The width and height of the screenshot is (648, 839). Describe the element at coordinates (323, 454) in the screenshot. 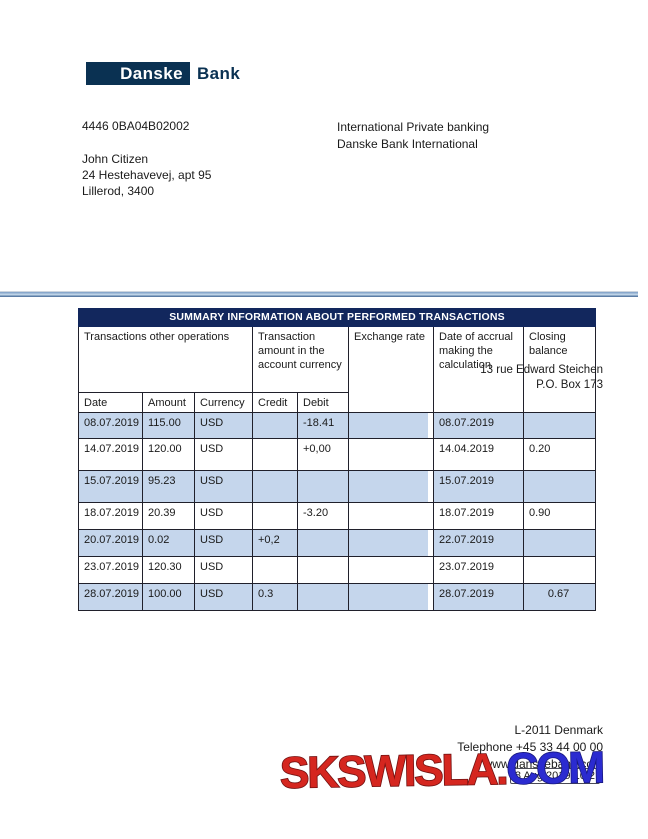

I see `cell-debit: +0,00` at that location.